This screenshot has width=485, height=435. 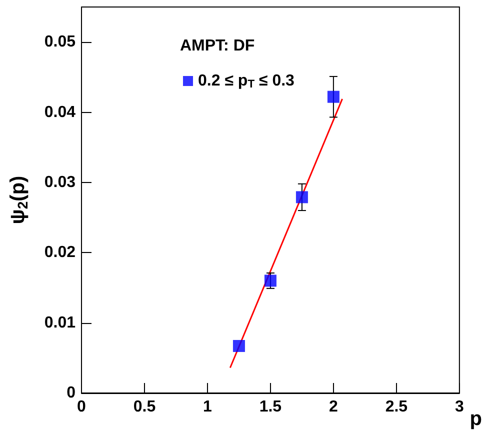 What do you see at coordinates (217, 46) in the screenshot?
I see `annotation: AMPT: DF` at bounding box center [217, 46].